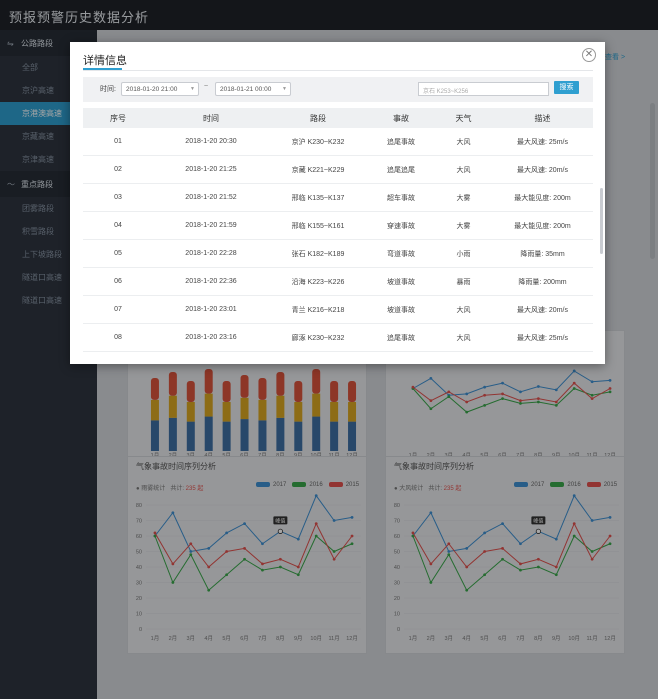  I want to click on table-scrollbar, so click(601, 221).